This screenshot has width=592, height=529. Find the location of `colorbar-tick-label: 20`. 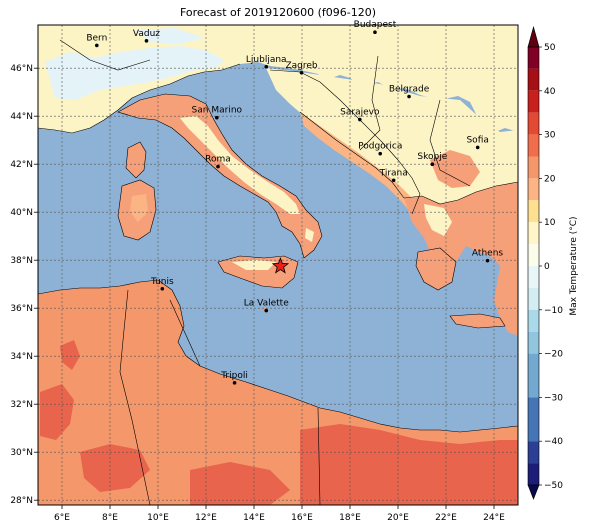

colorbar-tick-label: 20 is located at coordinates (550, 179).